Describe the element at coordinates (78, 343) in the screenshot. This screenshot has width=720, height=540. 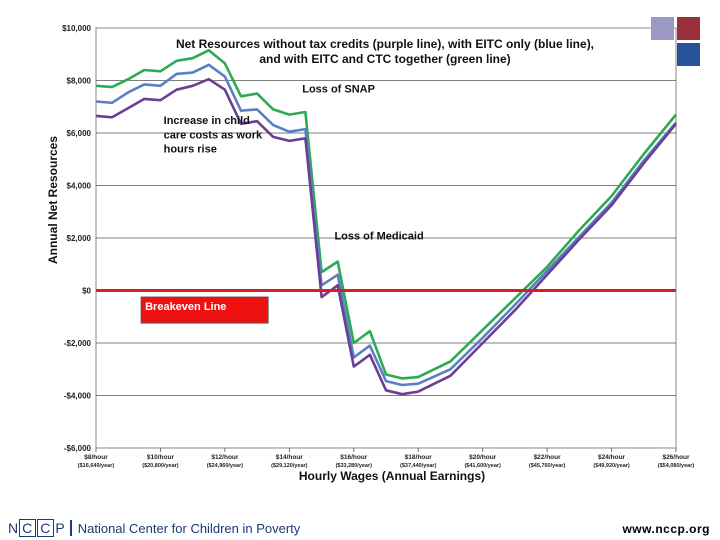
I see `y-tick-label: -$2,000` at that location.